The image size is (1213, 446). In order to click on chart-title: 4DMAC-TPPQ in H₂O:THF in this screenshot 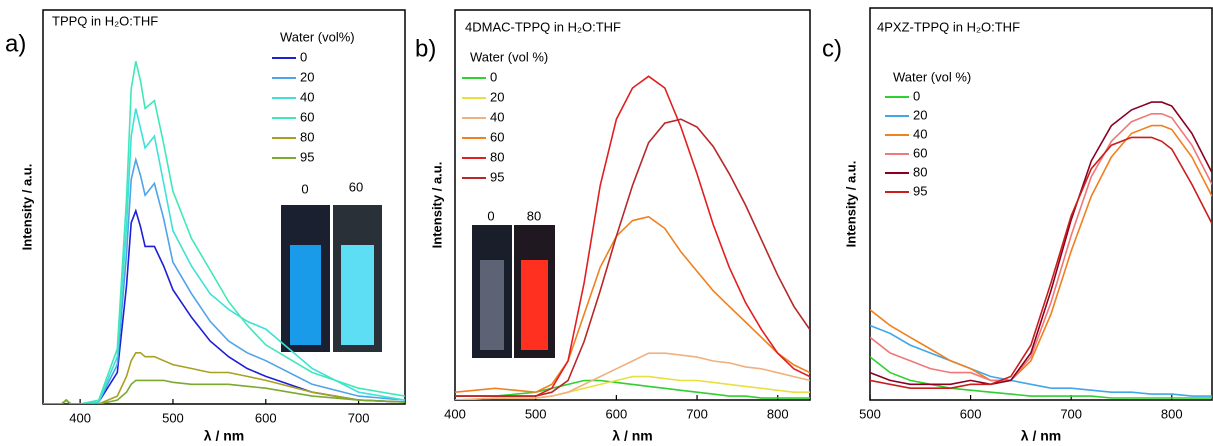, I will do `click(543, 26)`.